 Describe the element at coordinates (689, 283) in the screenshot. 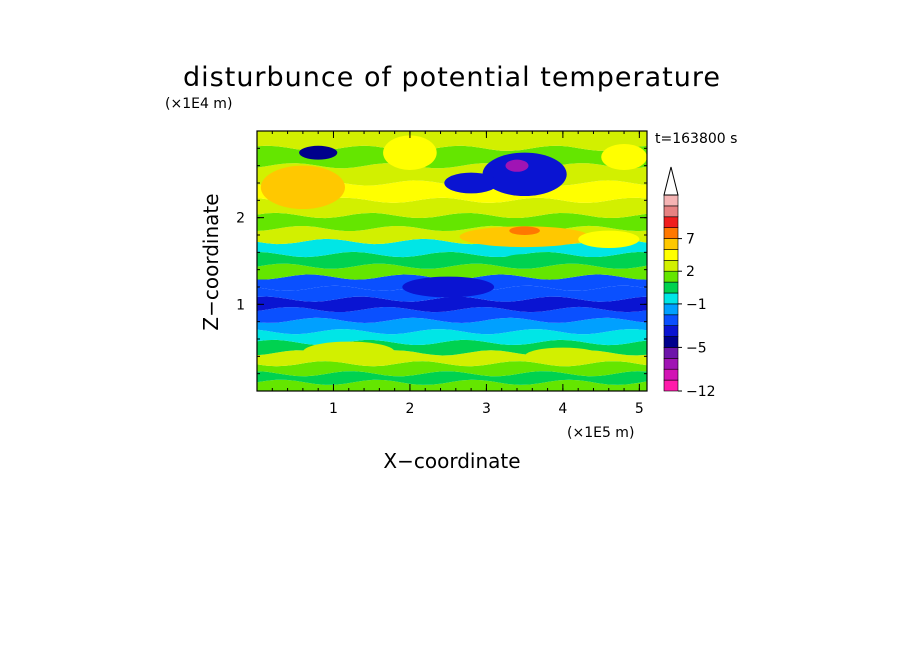

I see `colorbar: −12−5−127` at that location.